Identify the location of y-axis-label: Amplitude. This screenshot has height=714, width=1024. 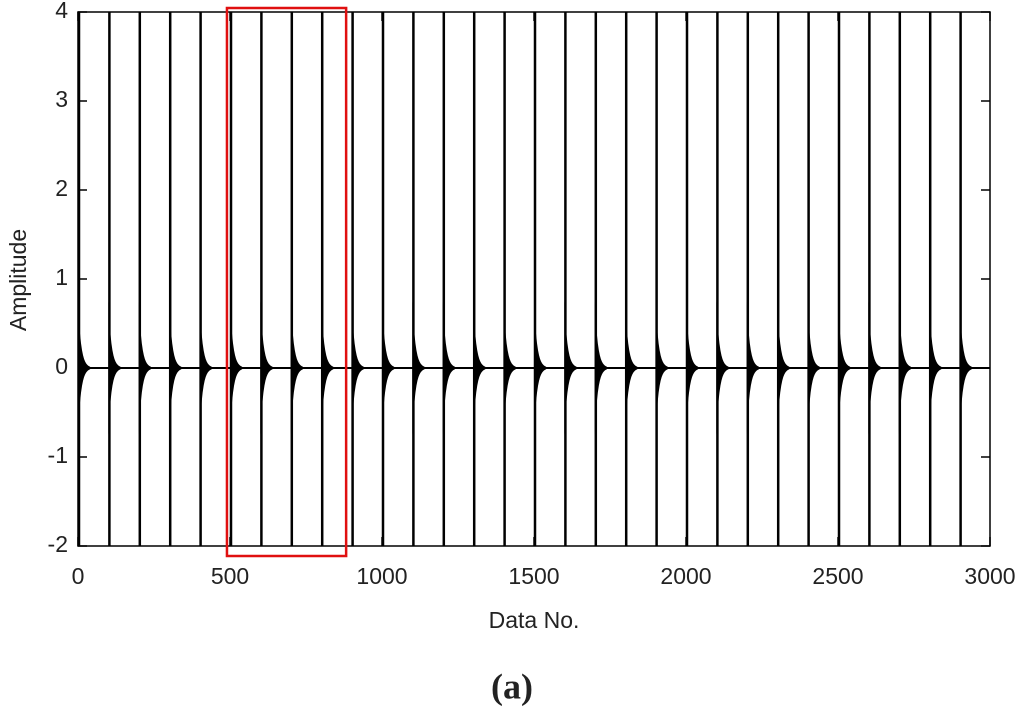
(18, 280).